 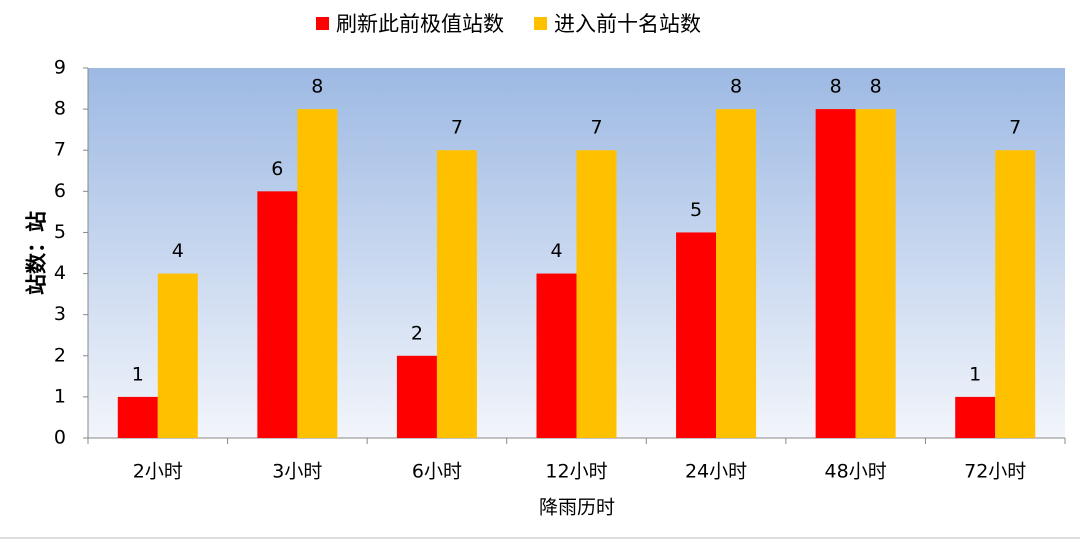 What do you see at coordinates (696, 210) in the screenshot?
I see `data-label: 5` at bounding box center [696, 210].